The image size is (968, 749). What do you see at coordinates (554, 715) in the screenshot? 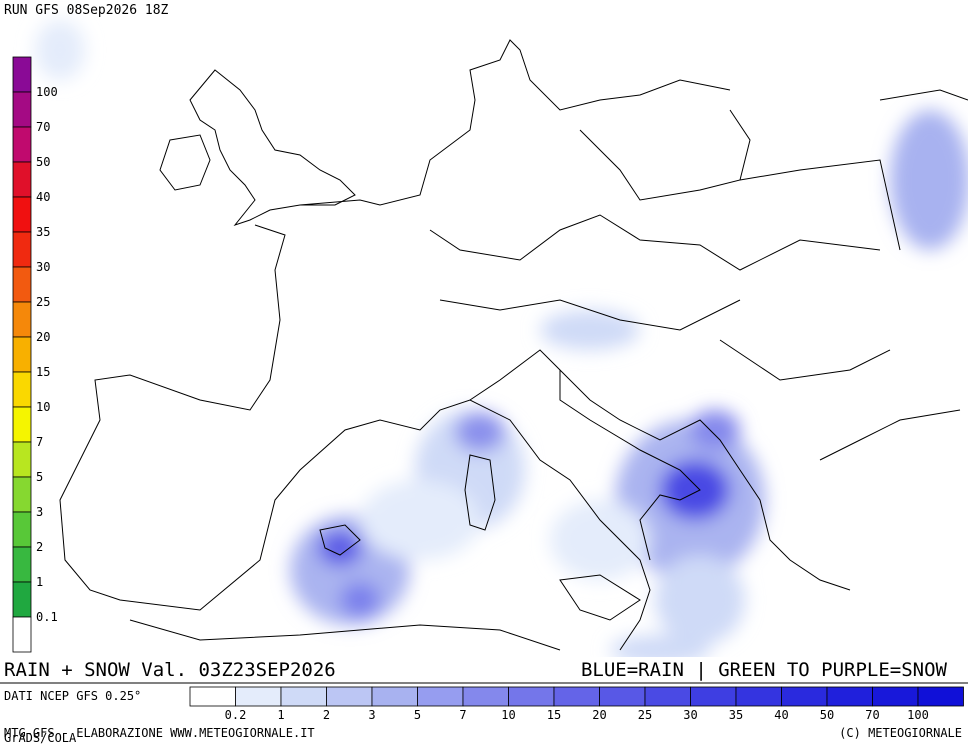
I see `rain-label: 15` at bounding box center [554, 715].